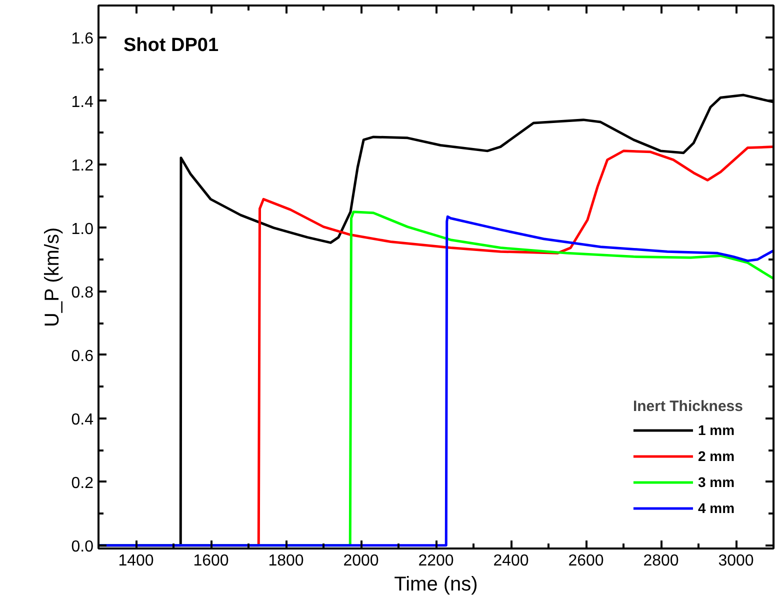  What do you see at coordinates (661, 561) in the screenshot?
I see `x-tick-label: 2800` at bounding box center [661, 561].